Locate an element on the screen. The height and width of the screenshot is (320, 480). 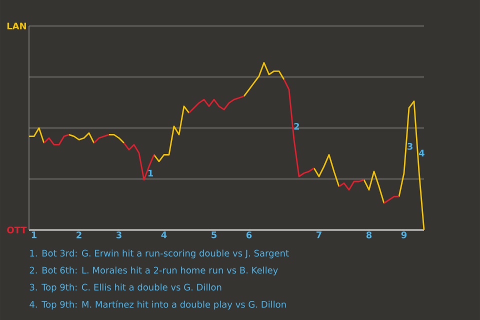
annotation: 3 is located at coordinates (410, 146).